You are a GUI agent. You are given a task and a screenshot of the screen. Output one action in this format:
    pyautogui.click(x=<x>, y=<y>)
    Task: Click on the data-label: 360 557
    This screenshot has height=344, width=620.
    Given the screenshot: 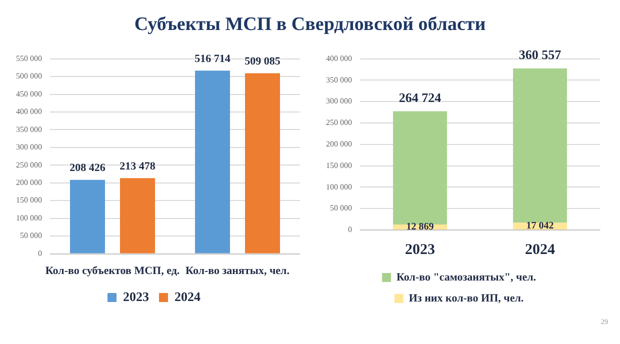 What is the action you would take?
    pyautogui.click(x=540, y=54)
    